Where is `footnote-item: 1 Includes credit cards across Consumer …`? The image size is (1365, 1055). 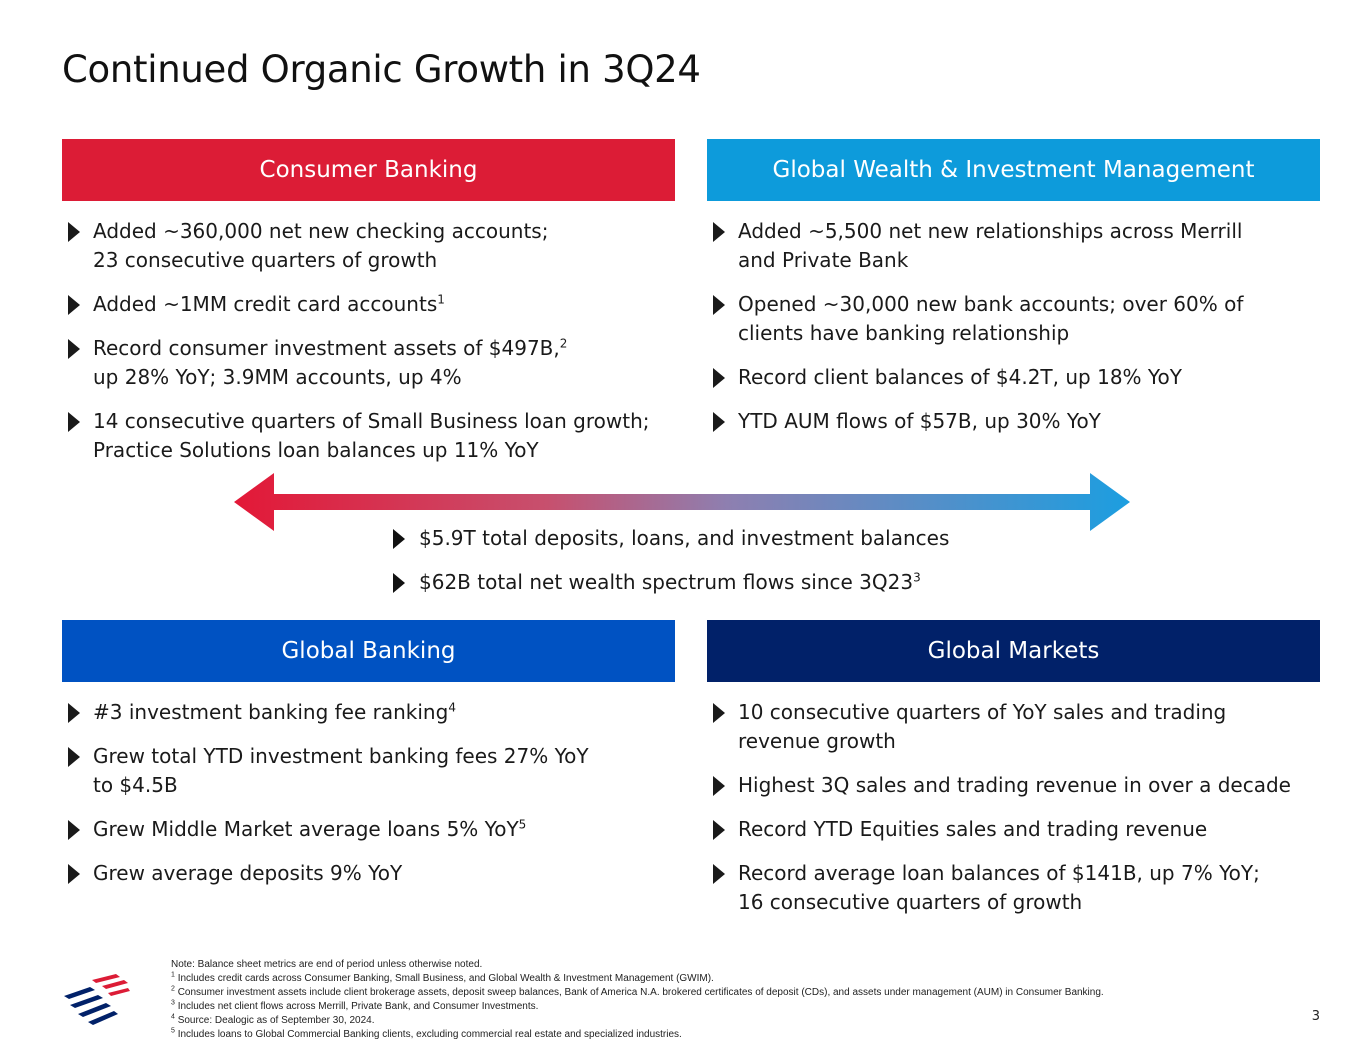 footnote-item: 1 Includes credit cards across Consumer … is located at coordinates (442, 977).